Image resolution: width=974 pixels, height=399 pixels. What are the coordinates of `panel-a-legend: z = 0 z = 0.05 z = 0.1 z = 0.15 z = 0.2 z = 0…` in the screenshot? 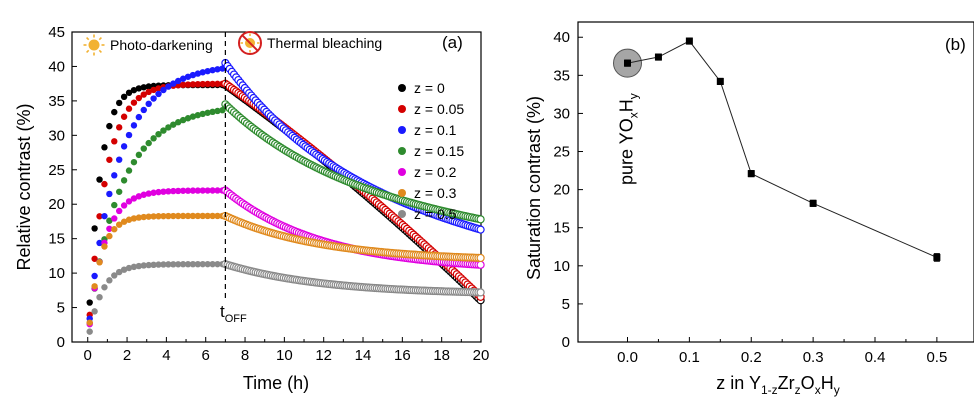 It's located at (431, 151).